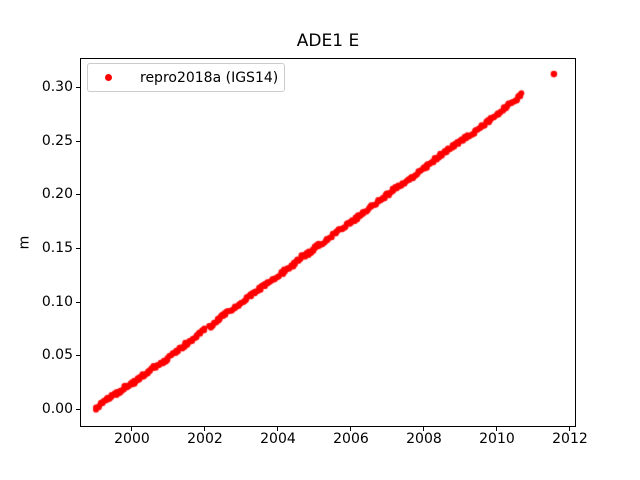  Describe the element at coordinates (570, 439) in the screenshot. I see `x-tick-label: 2012` at that location.